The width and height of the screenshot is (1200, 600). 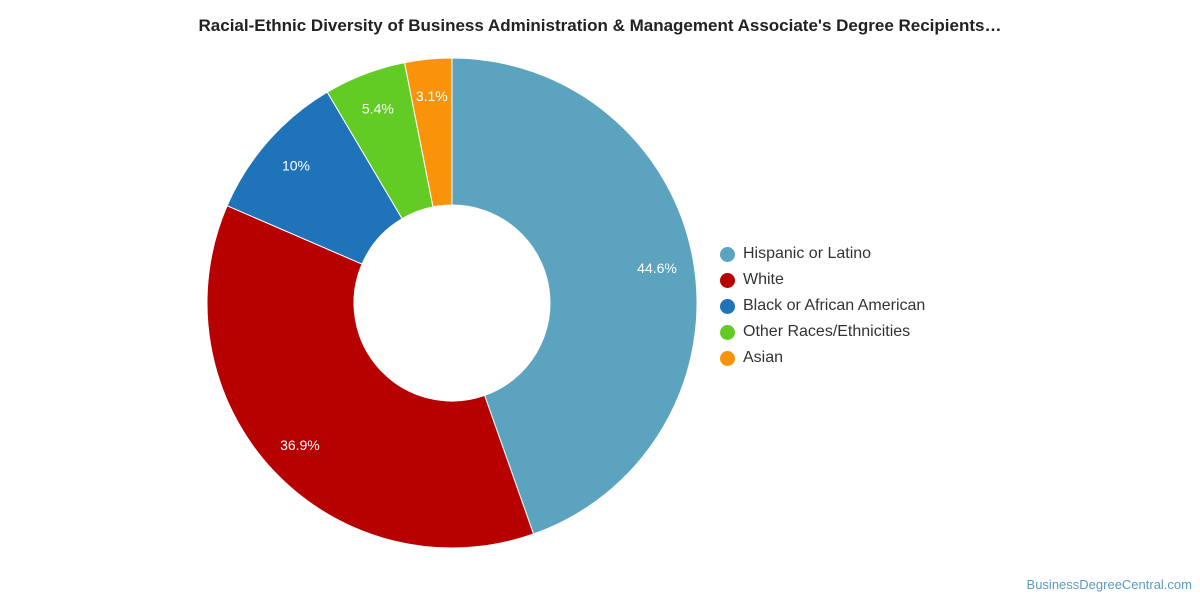 I want to click on legend-label: Other Races/Ethnicities, so click(x=827, y=331).